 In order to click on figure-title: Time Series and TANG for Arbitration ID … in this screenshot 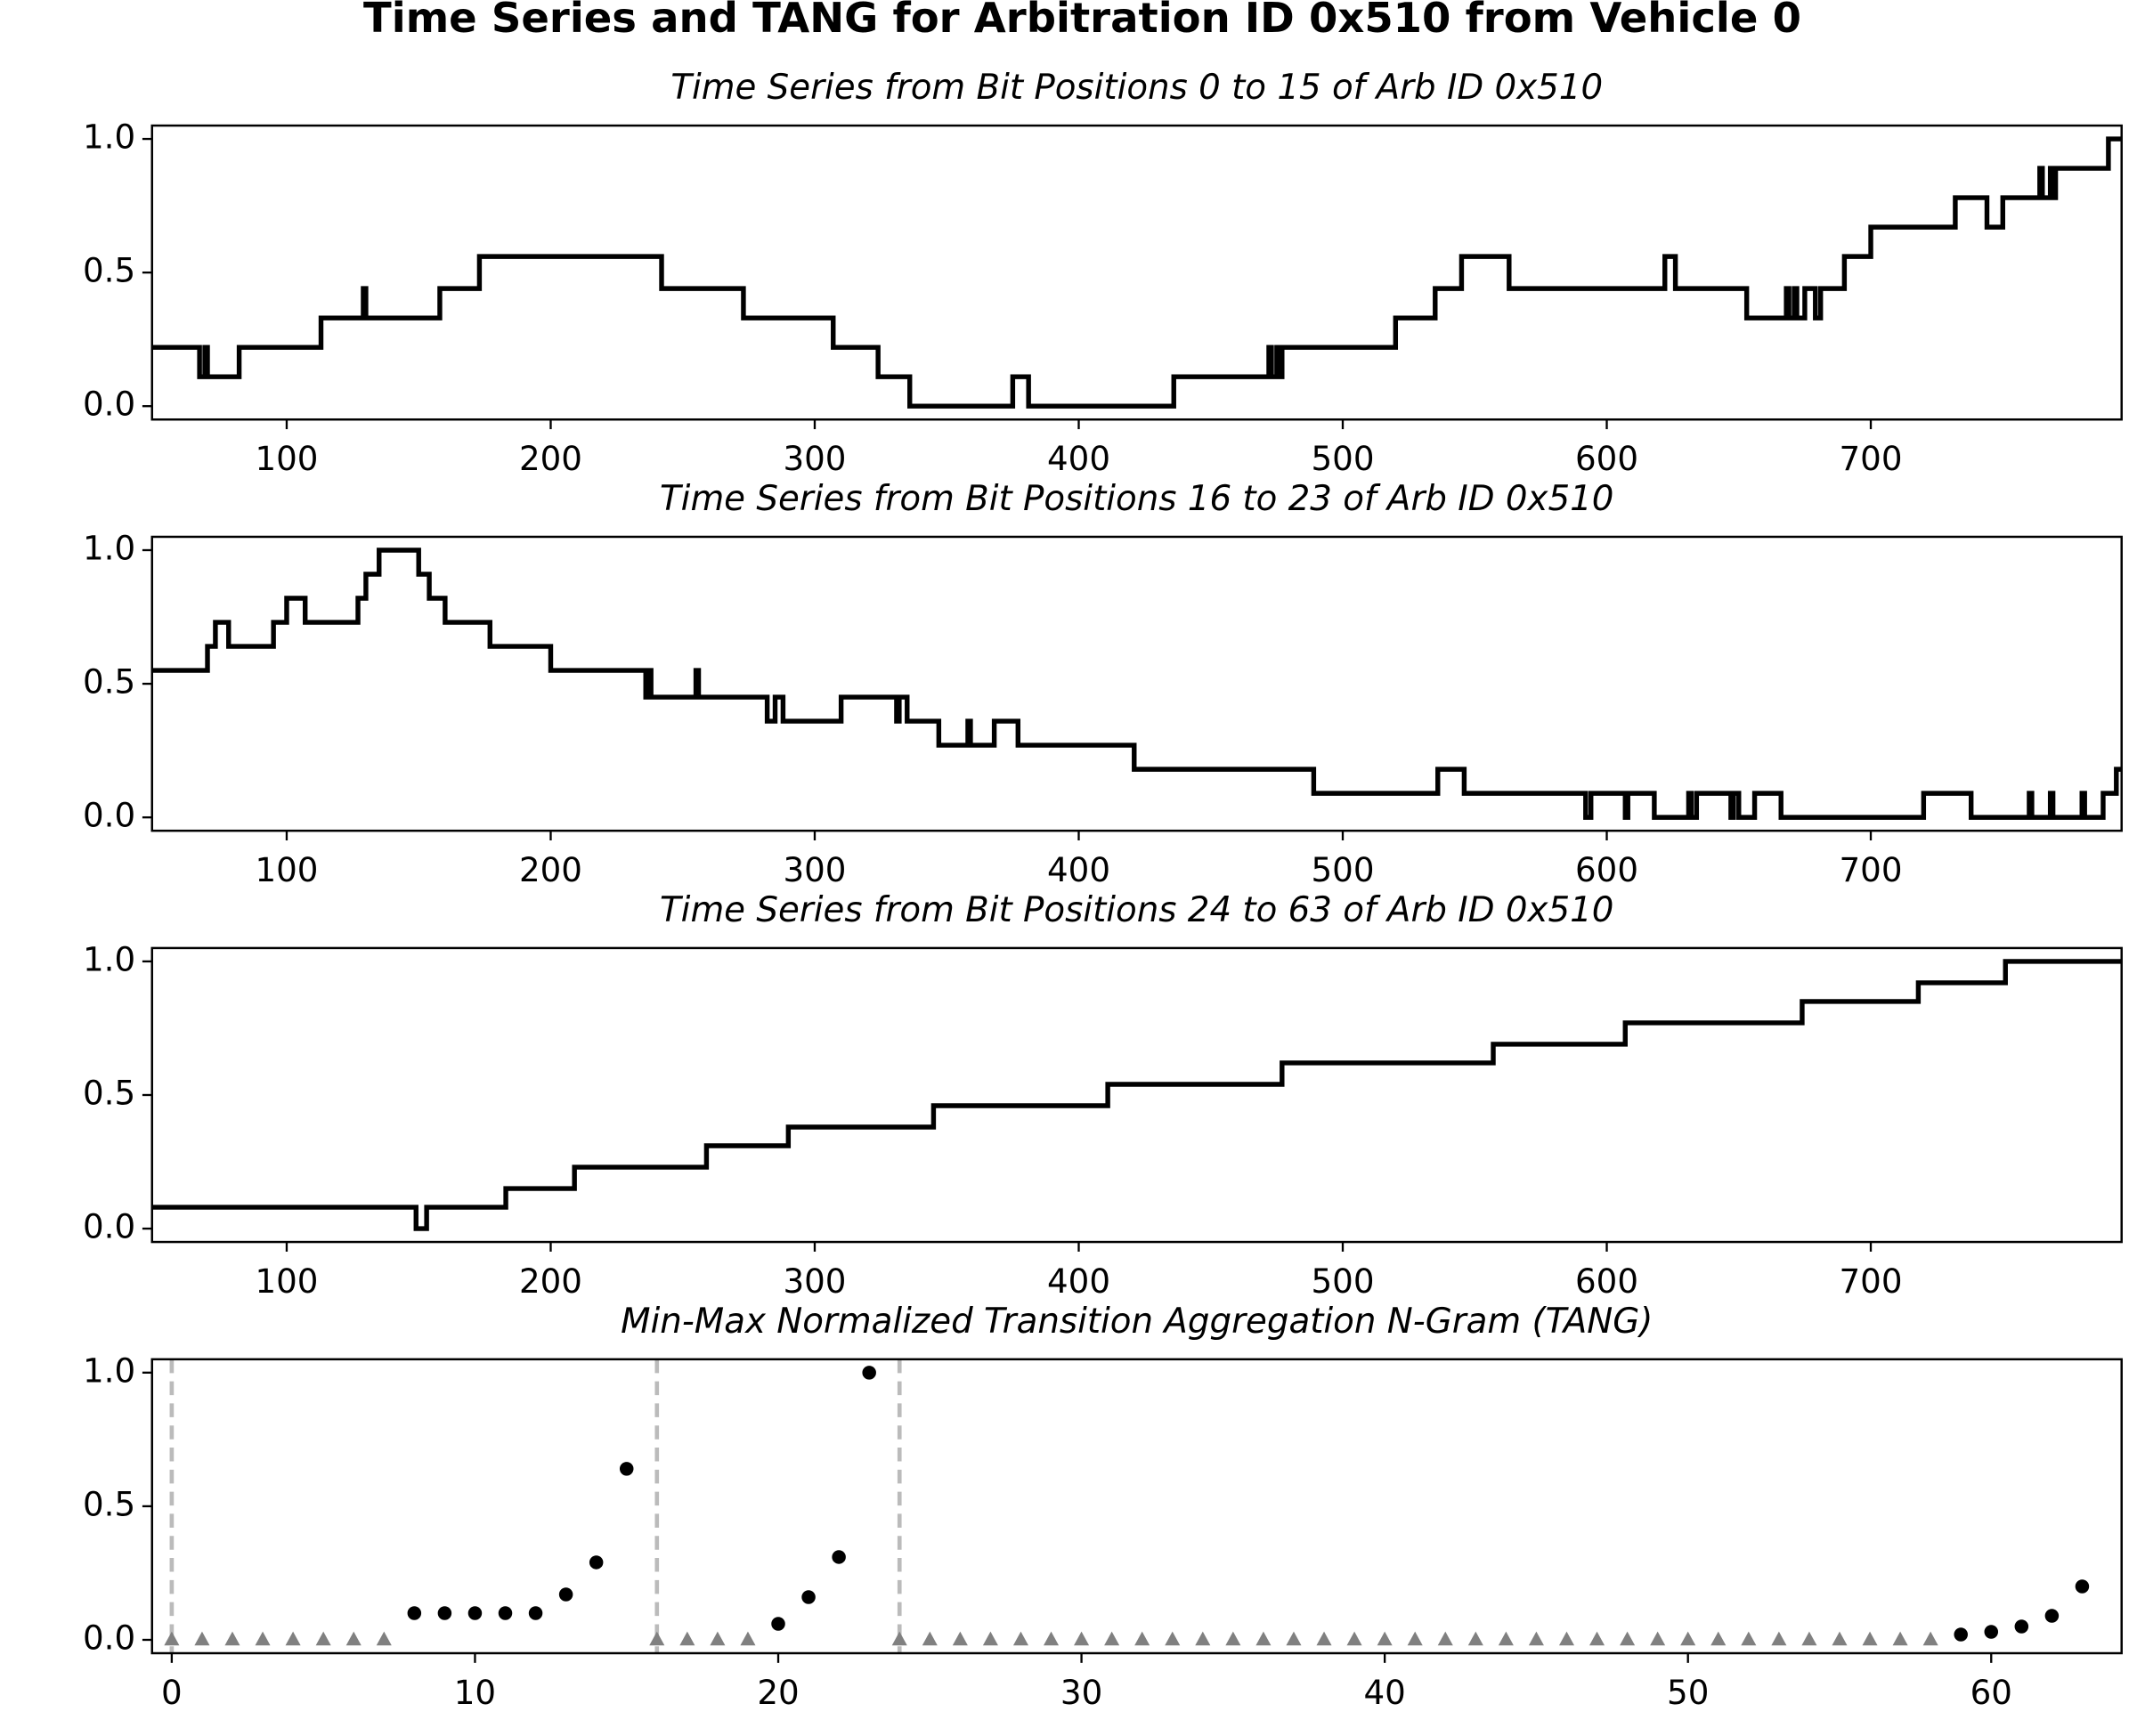, I will do `click(1082, 21)`.